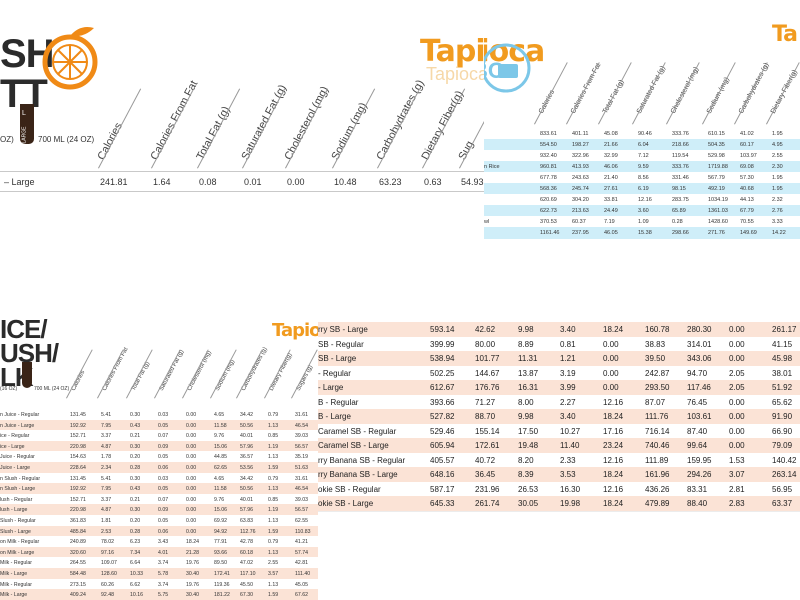 Image resolution: width=800 pixels, height=600 pixels. I want to click on cell-value: 15.38, so click(645, 233).